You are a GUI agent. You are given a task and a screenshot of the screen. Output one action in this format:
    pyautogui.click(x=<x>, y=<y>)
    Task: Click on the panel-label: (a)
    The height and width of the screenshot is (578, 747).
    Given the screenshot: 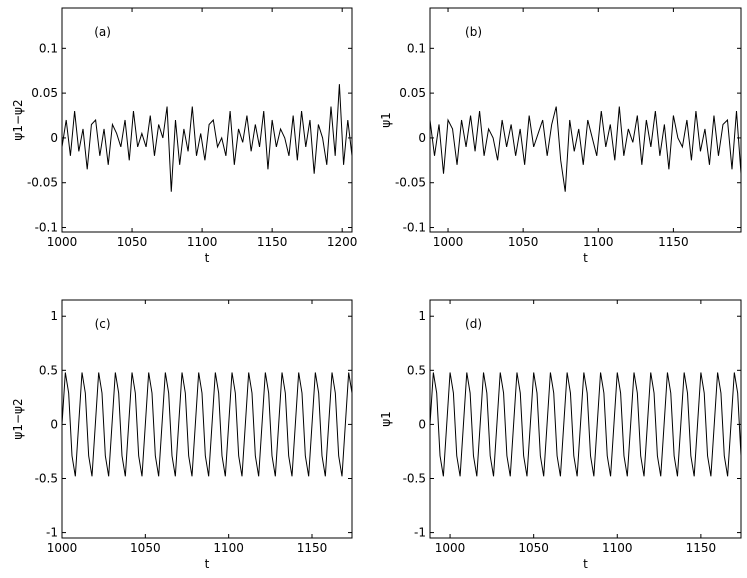 What is the action you would take?
    pyautogui.click(x=102, y=32)
    